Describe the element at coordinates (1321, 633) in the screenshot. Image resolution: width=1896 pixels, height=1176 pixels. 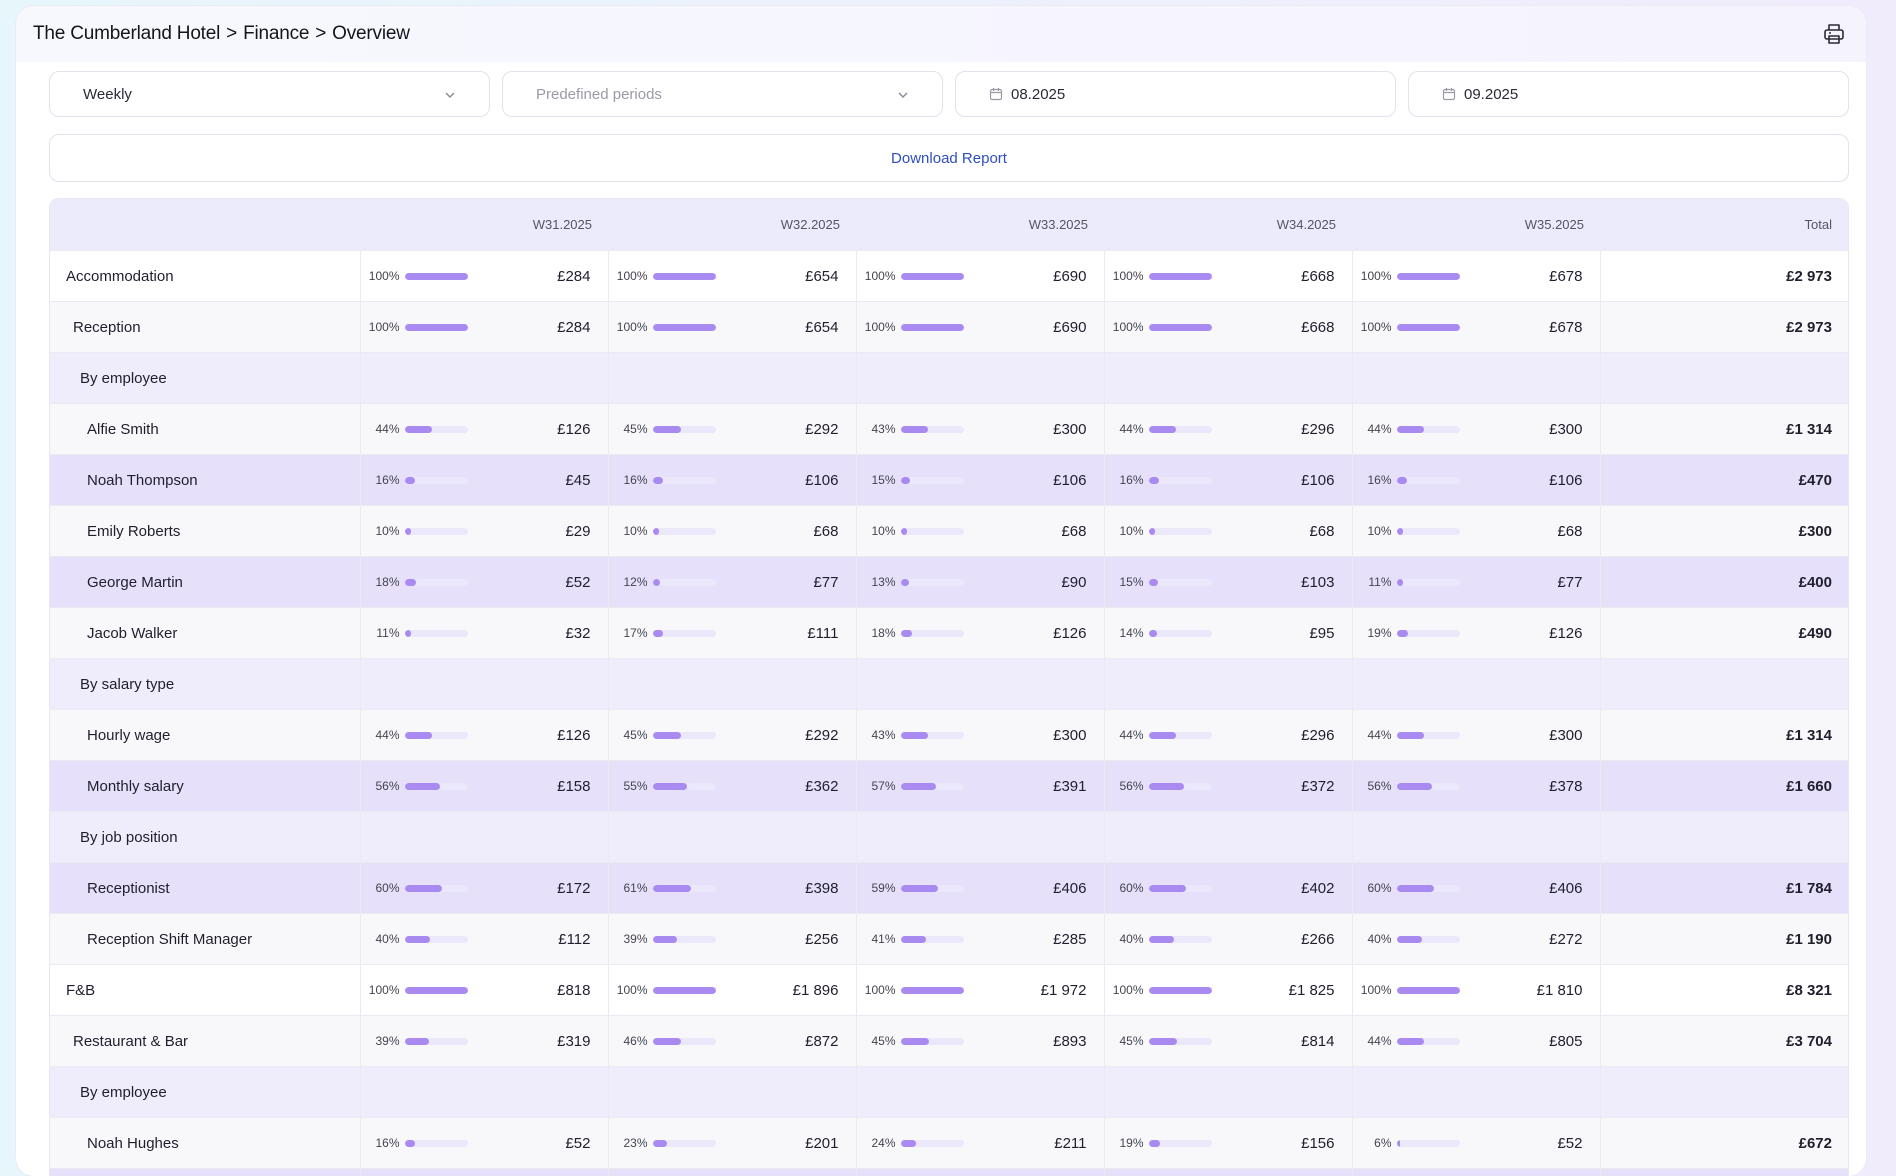
I see `amount-value: £95` at that location.